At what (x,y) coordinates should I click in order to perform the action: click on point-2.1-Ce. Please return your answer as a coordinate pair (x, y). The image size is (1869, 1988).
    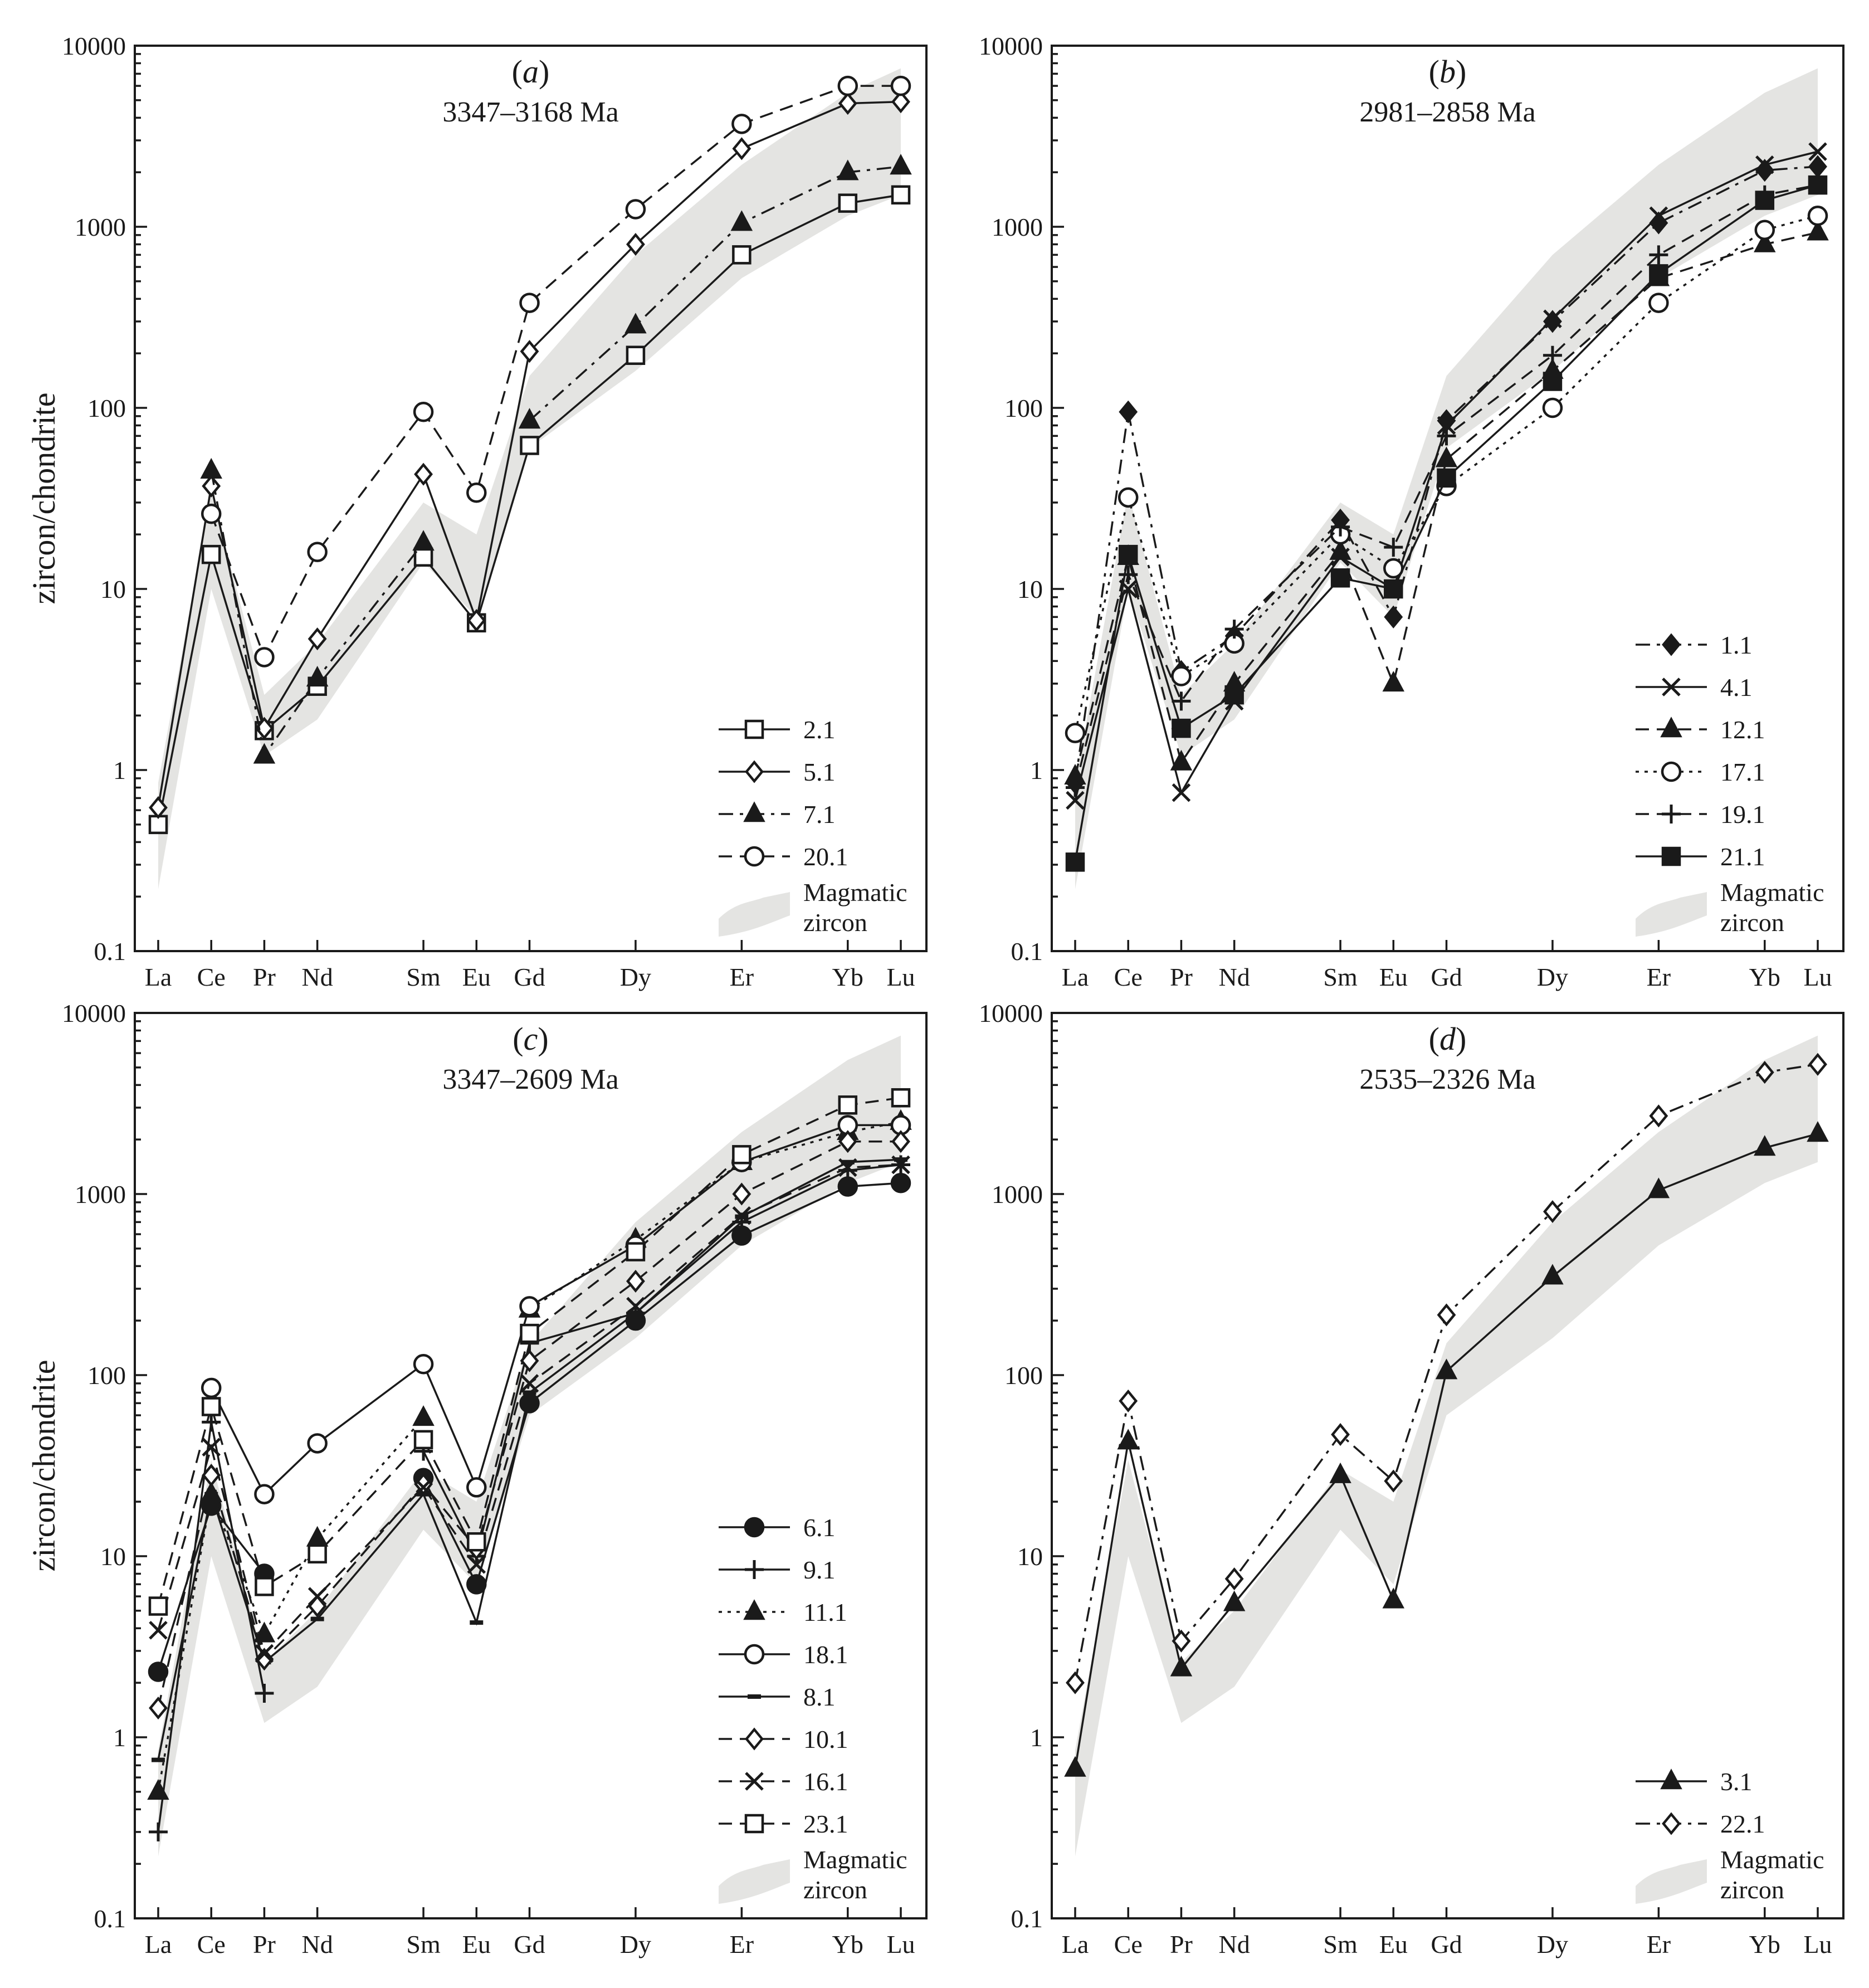
    Looking at the image, I should click on (211, 554).